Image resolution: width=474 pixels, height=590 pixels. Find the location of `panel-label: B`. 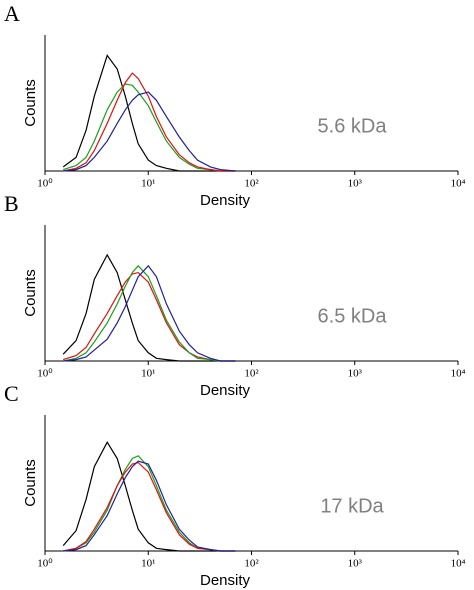

panel-label: B is located at coordinates (11, 203).